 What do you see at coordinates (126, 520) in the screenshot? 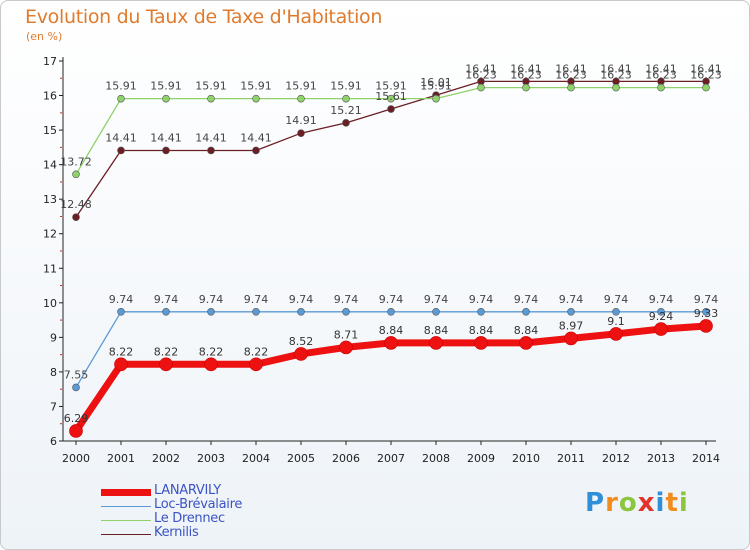
I see `legend-swatch-le-drennec` at bounding box center [126, 520].